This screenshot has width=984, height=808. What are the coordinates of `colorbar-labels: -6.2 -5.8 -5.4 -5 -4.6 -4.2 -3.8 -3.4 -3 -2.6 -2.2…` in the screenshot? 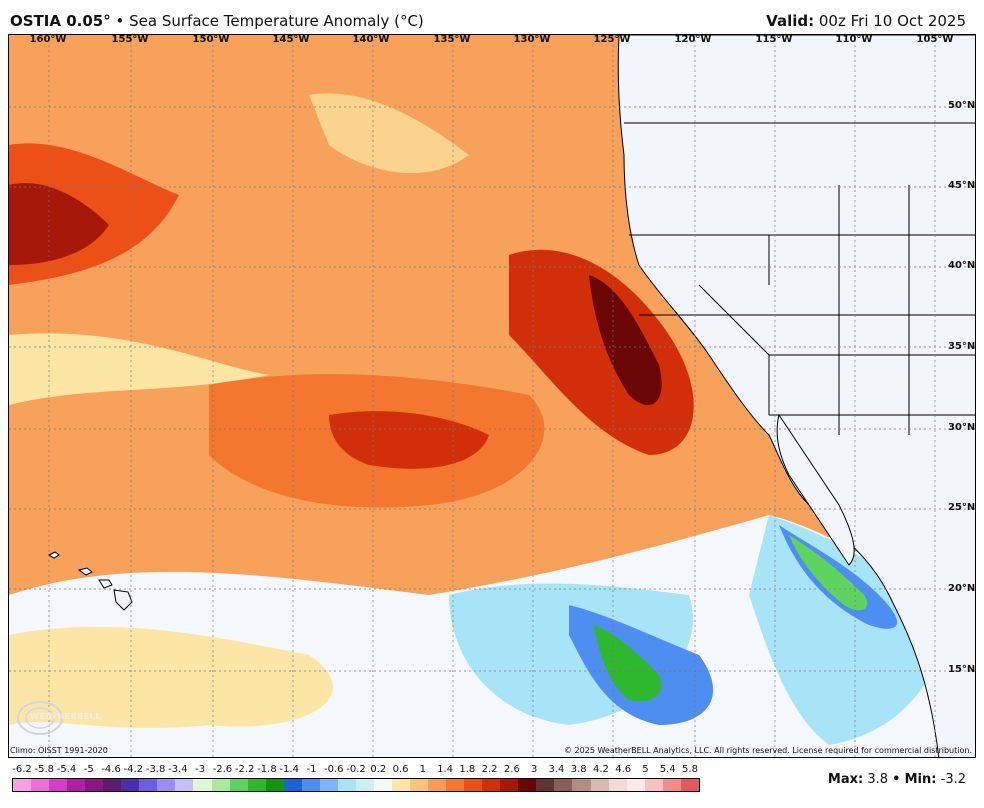 It's located at (356, 770).